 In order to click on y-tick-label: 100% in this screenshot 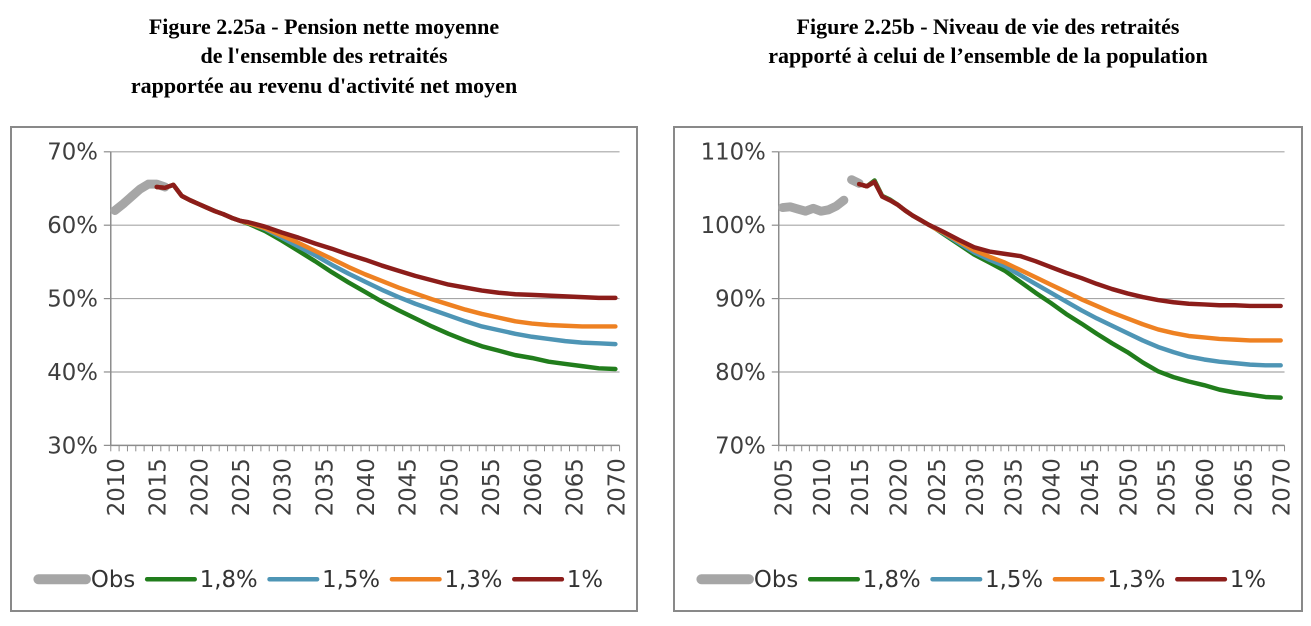, I will do `click(733, 226)`.